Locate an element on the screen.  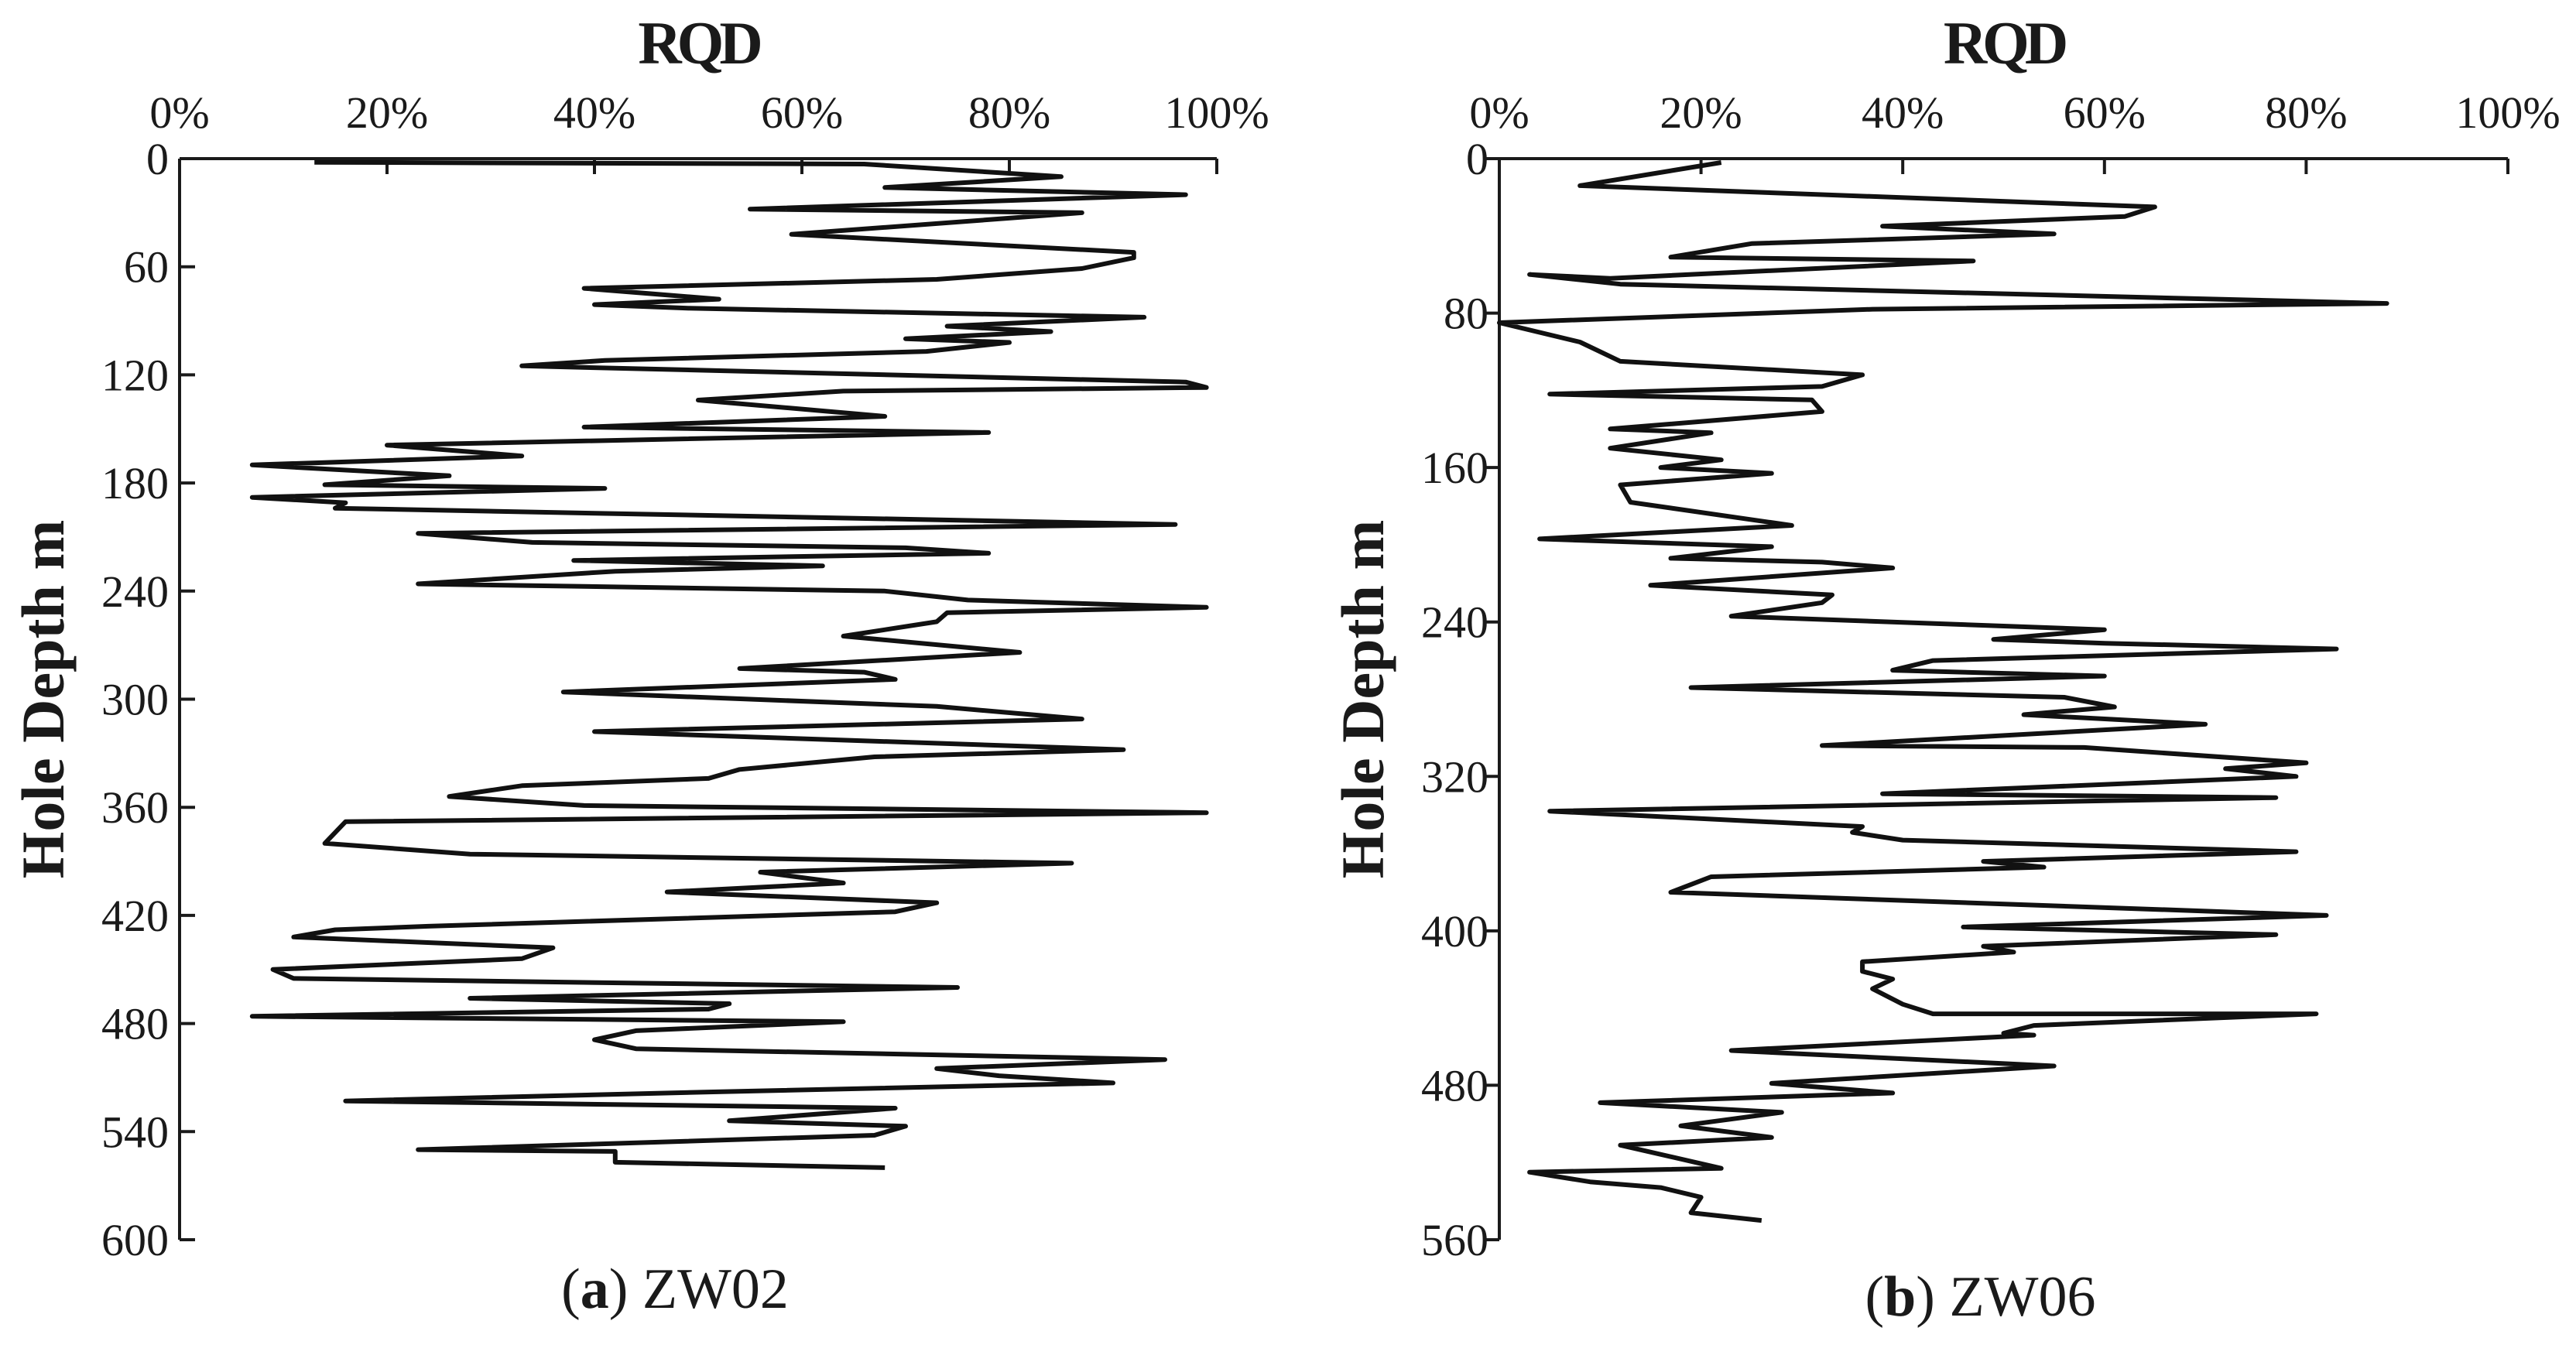
y-tick-label: 180 is located at coordinates (135, 483).